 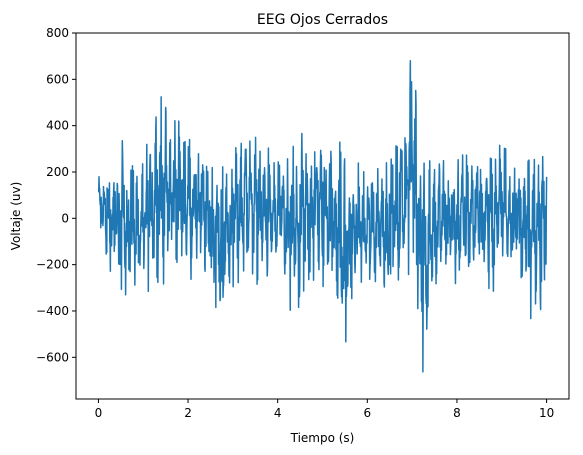 I want to click on y-tick-label: −200, so click(x=52, y=265).